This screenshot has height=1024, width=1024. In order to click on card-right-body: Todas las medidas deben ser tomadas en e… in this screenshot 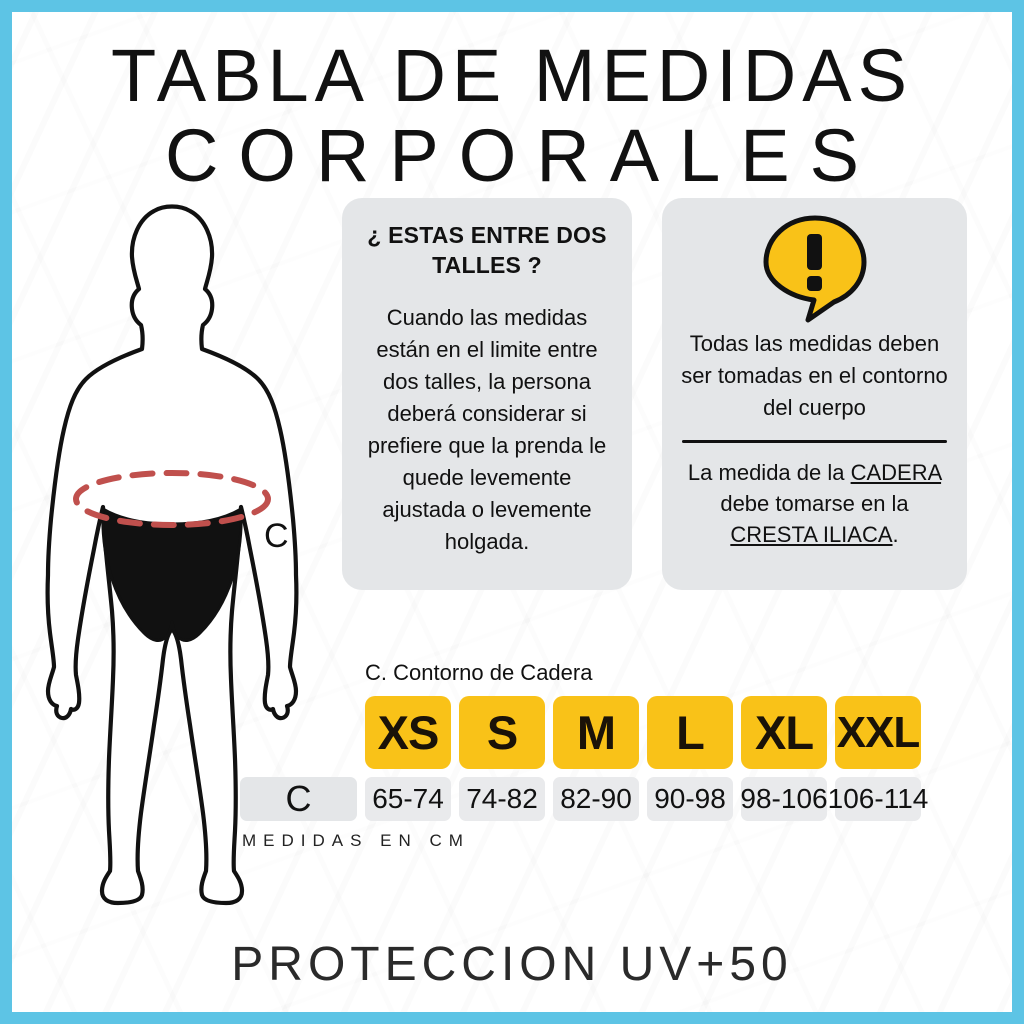, I will do `click(814, 375)`.